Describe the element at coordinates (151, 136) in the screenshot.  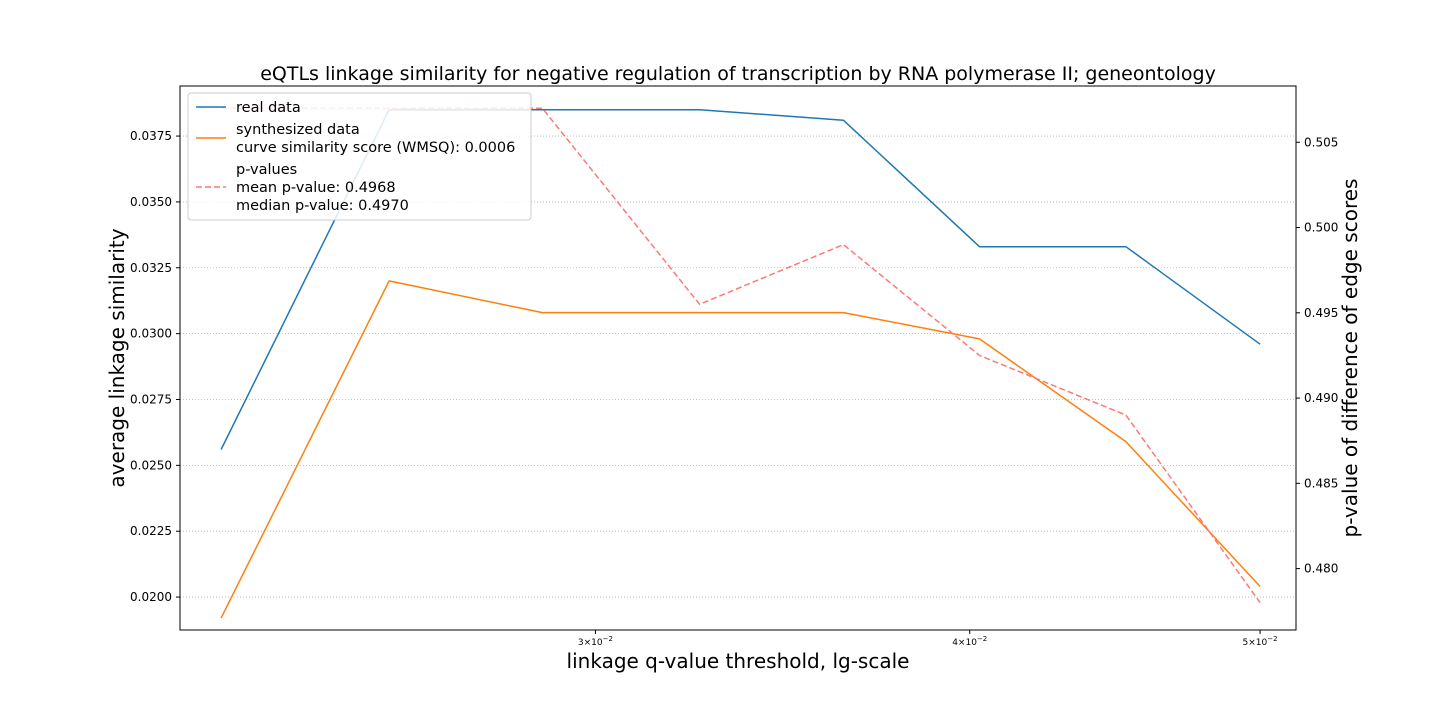
I see `y-left-tick-label: 0.0375` at that location.